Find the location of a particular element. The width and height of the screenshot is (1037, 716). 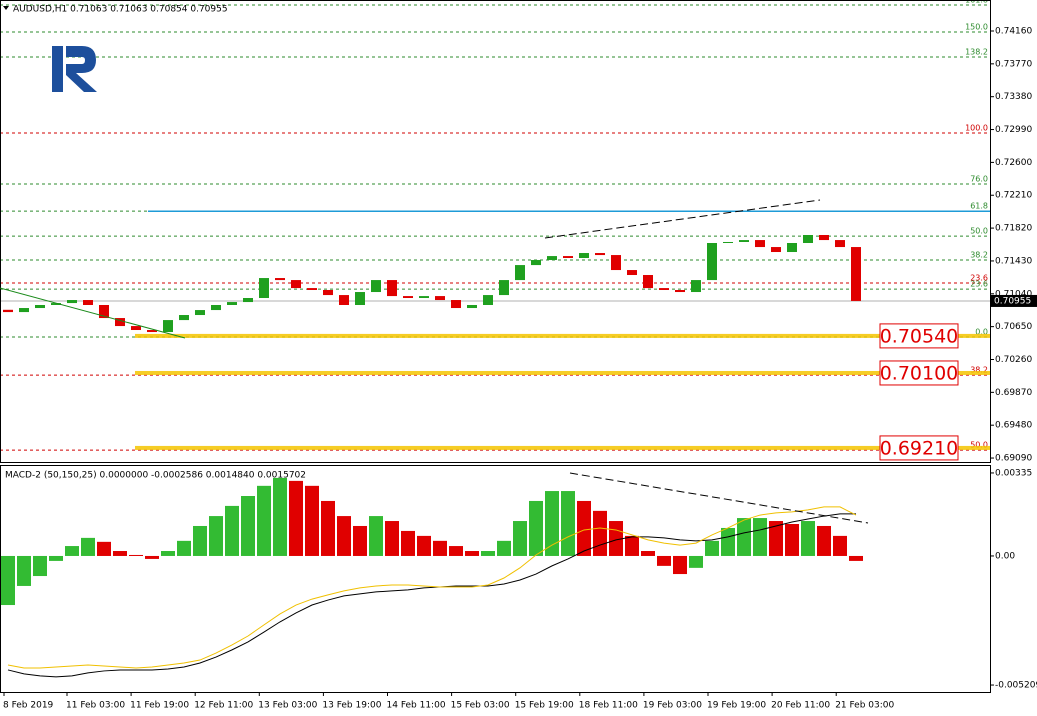

y-tick-label: 0.72990 is located at coordinates (1013, 130).